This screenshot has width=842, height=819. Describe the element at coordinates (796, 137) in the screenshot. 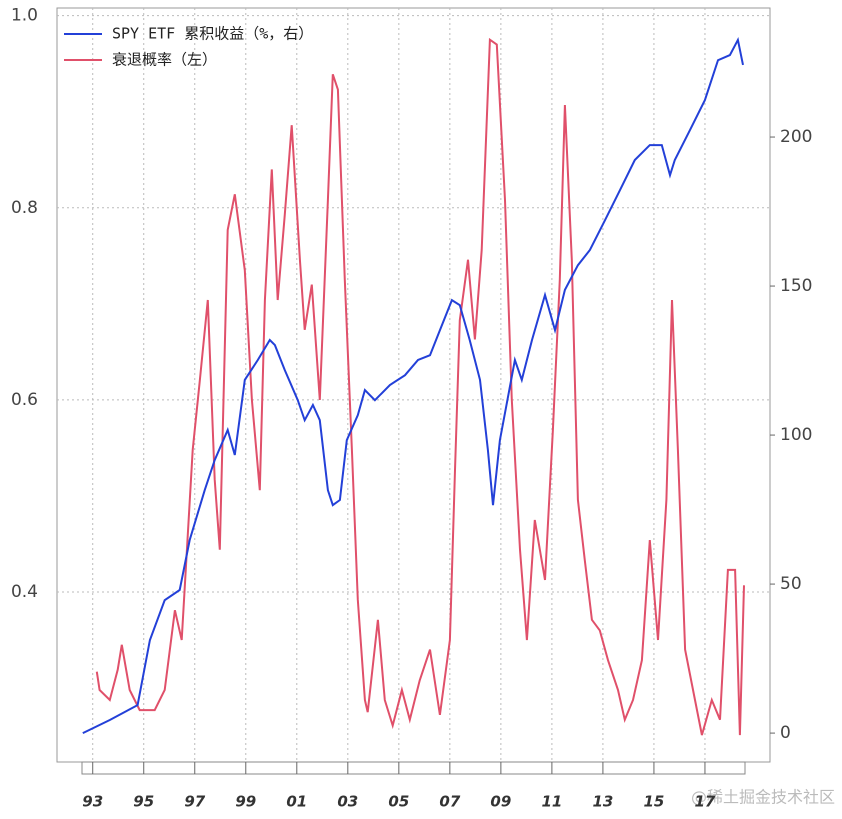

I see `y2-tick-label: 200` at that location.